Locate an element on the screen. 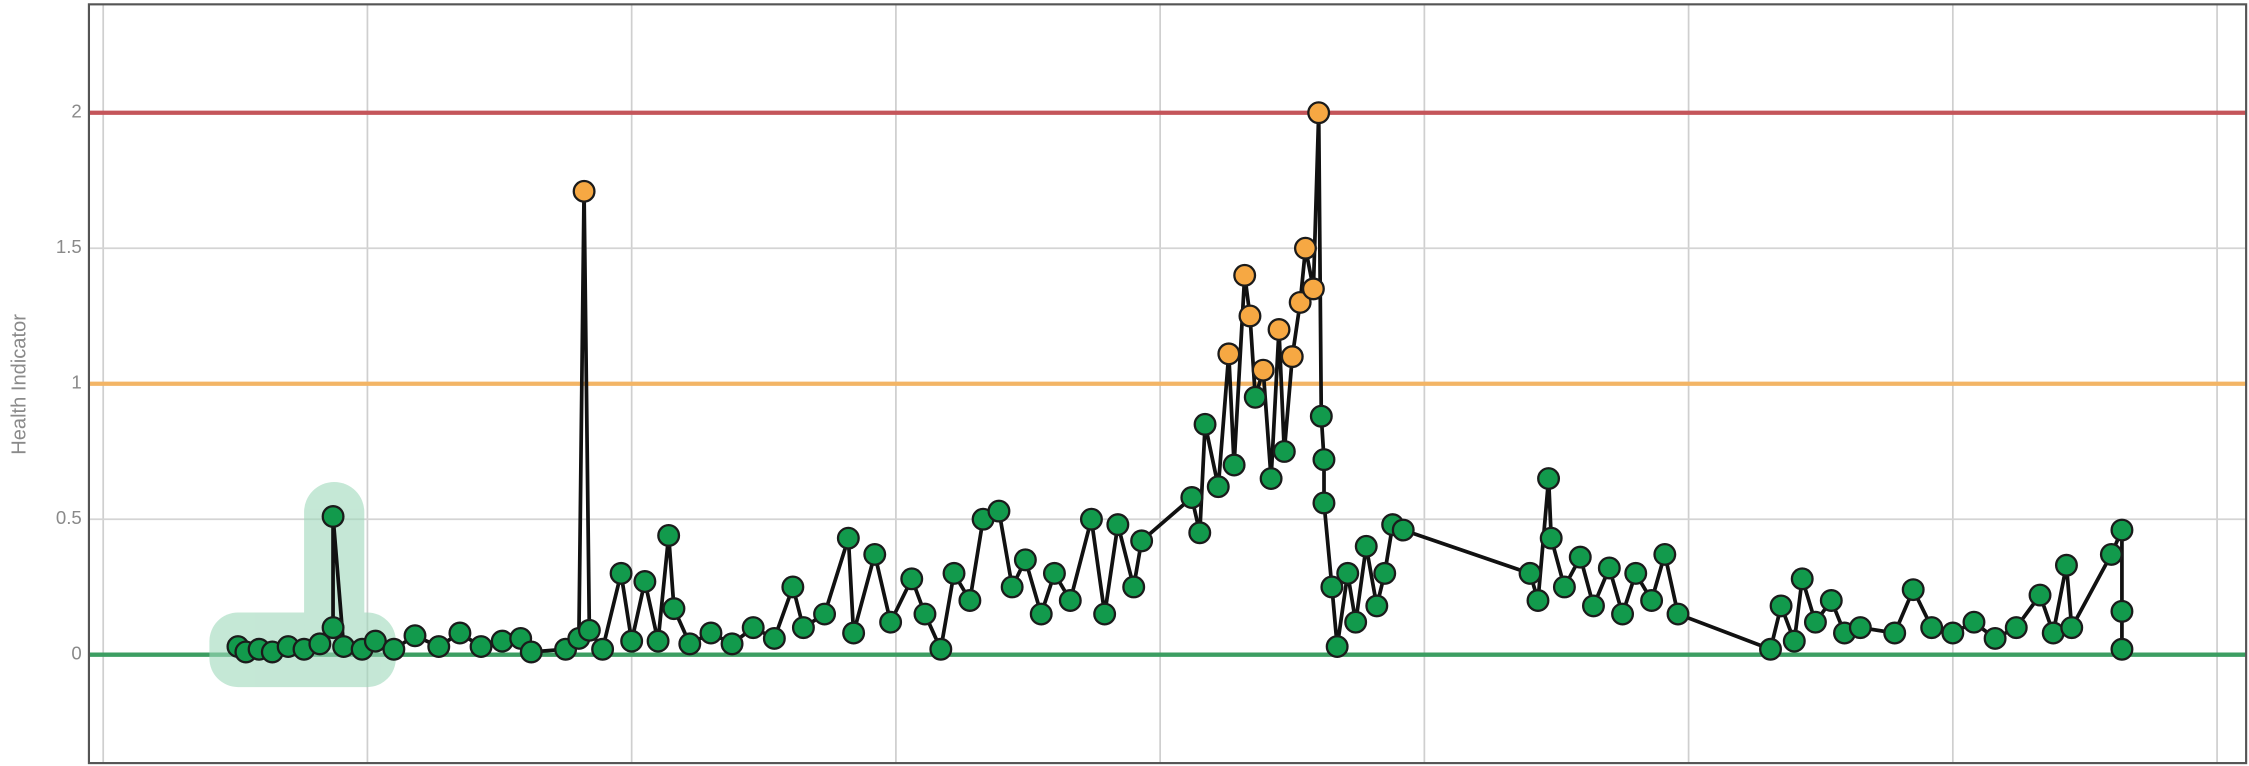 This screenshot has height=766, width=2249. y-tick-label: 1.5 is located at coordinates (69, 246).